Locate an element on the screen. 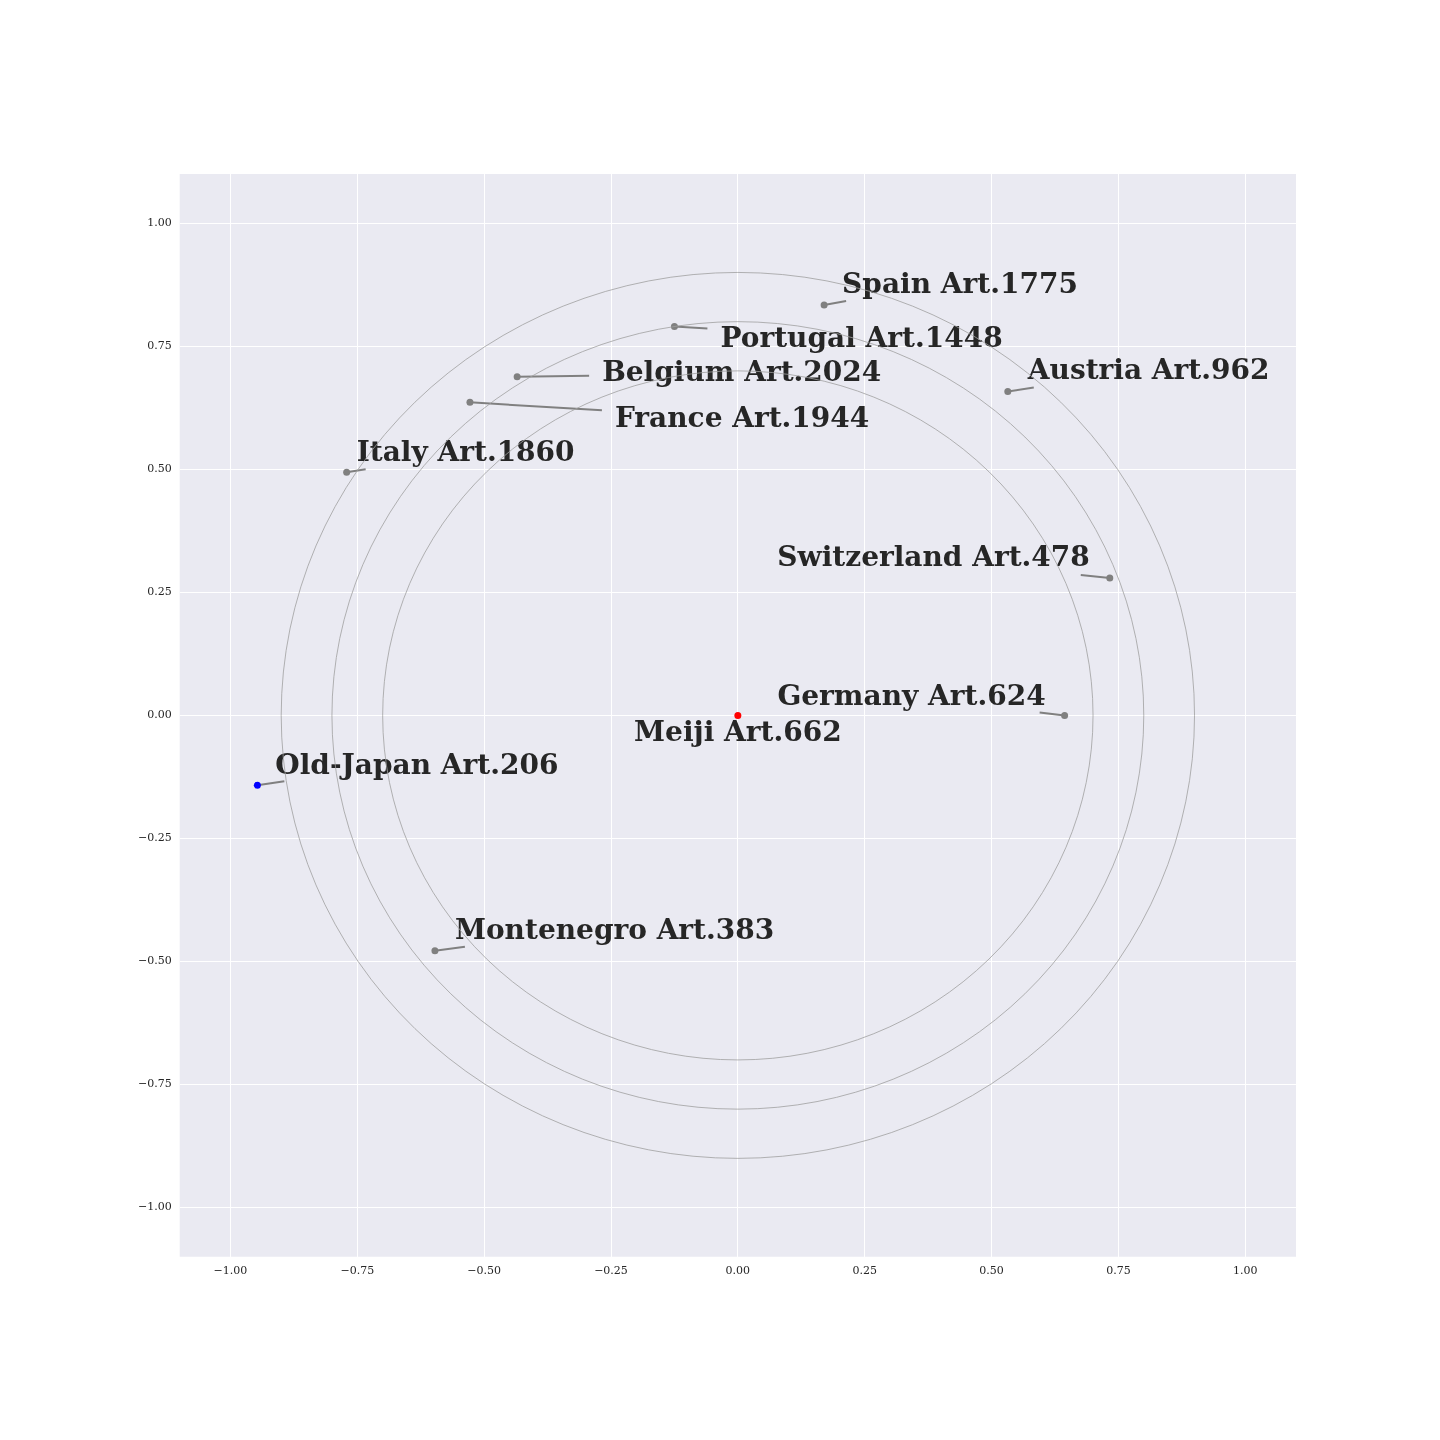 This screenshot has width=1440, height=1440. annotation: Germany Art.624 is located at coordinates (911, 695).